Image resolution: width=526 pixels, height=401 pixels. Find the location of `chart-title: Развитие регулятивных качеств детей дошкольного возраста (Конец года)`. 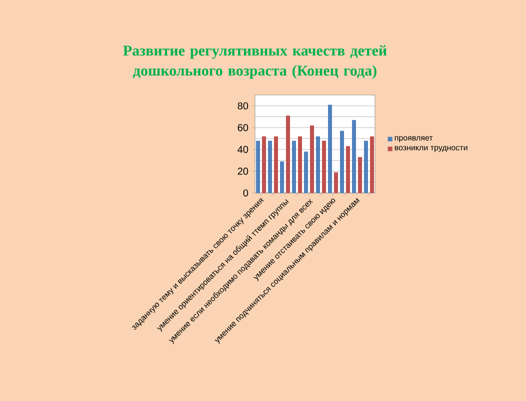

chart-title: Развитие регулятивных качеств детей дошкольного возраста (Конец года) is located at coordinates (255, 62).